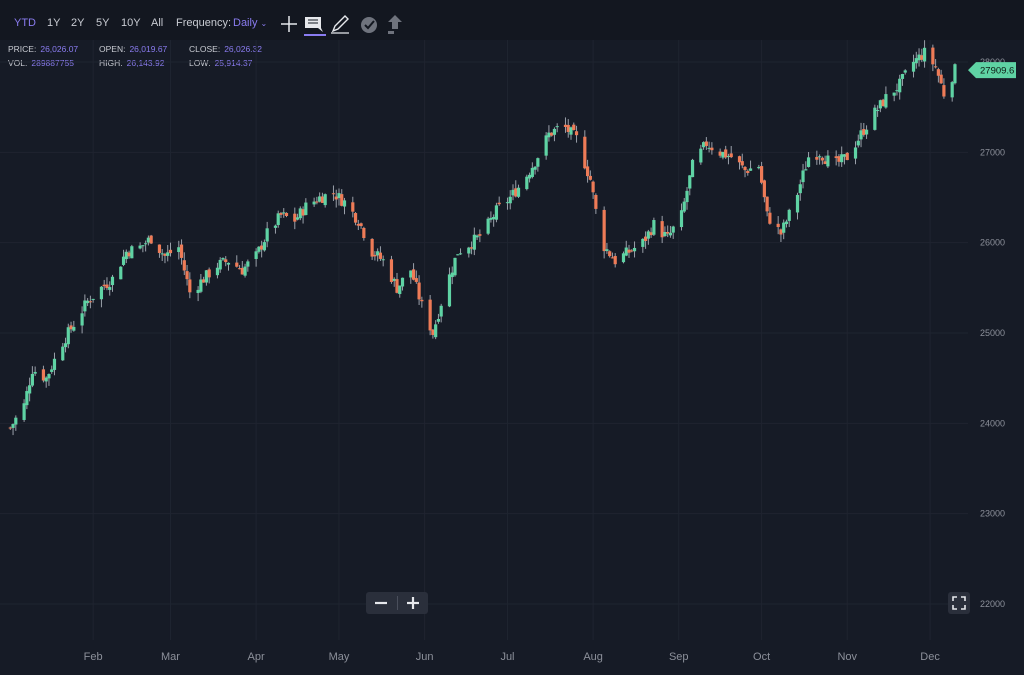 This screenshot has height=675, width=1024. What do you see at coordinates (54, 23) in the screenshot?
I see `range-1y: 1Y` at bounding box center [54, 23].